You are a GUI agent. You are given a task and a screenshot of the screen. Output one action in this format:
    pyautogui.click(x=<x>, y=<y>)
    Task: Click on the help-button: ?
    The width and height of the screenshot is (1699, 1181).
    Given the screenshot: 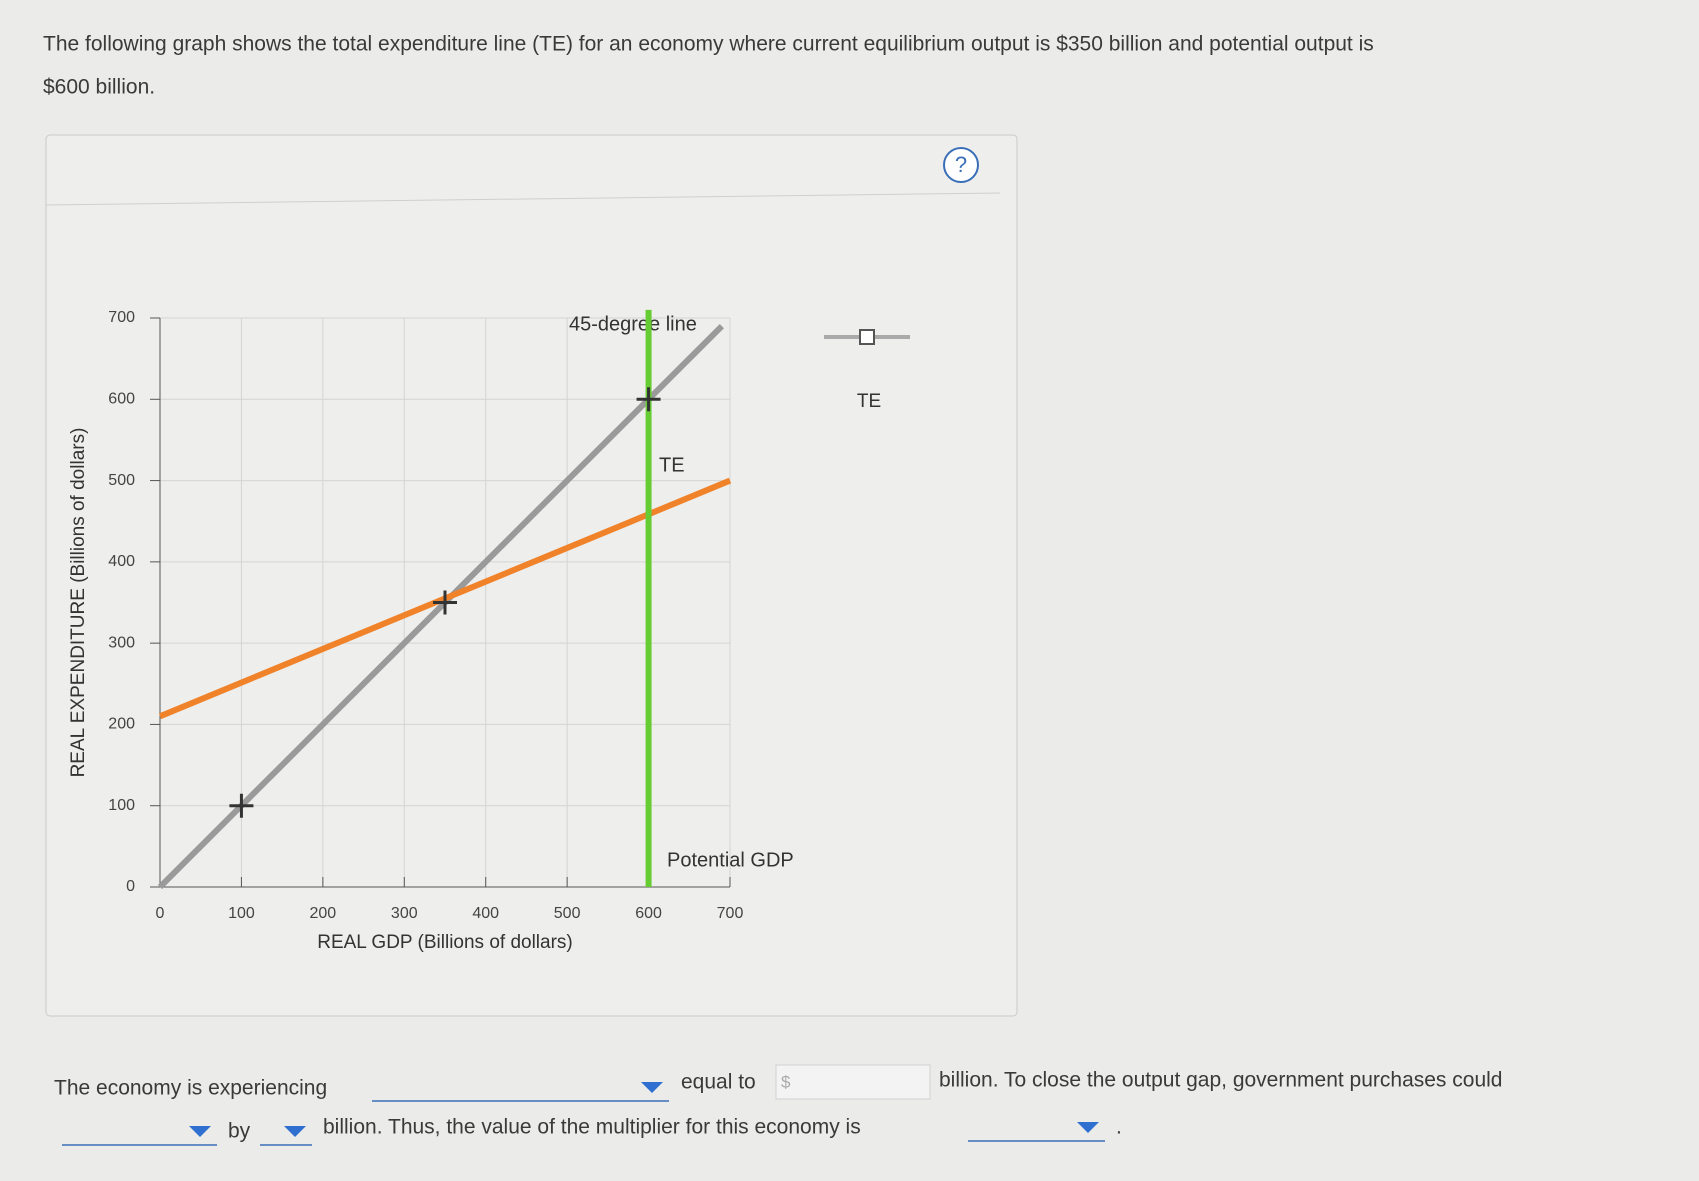 What is the action you would take?
    pyautogui.click(x=961, y=165)
    